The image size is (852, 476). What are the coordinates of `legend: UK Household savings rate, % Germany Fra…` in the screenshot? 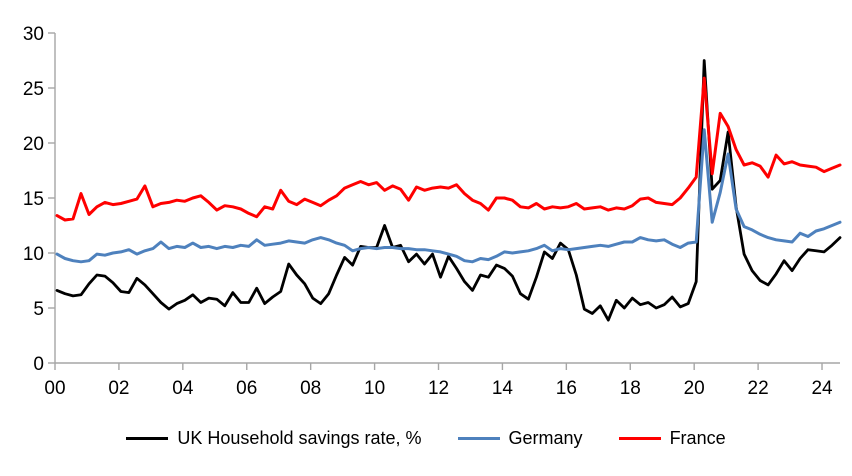 It's located at (426, 438).